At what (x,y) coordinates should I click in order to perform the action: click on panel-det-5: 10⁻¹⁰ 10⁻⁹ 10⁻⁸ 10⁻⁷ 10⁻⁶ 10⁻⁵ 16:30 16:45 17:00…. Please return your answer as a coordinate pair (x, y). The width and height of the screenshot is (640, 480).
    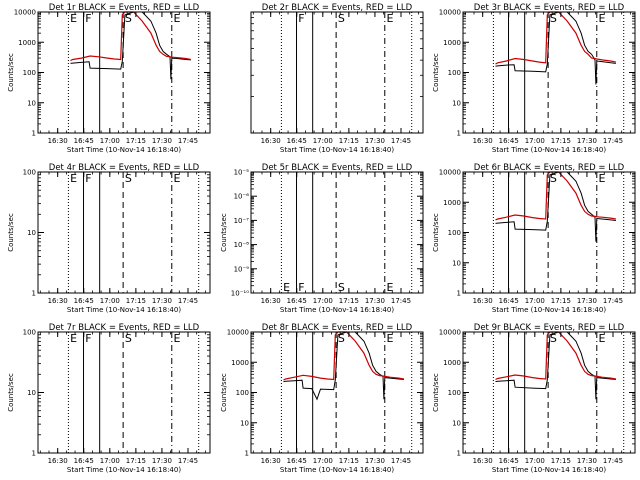
    Looking at the image, I should click on (322, 238).